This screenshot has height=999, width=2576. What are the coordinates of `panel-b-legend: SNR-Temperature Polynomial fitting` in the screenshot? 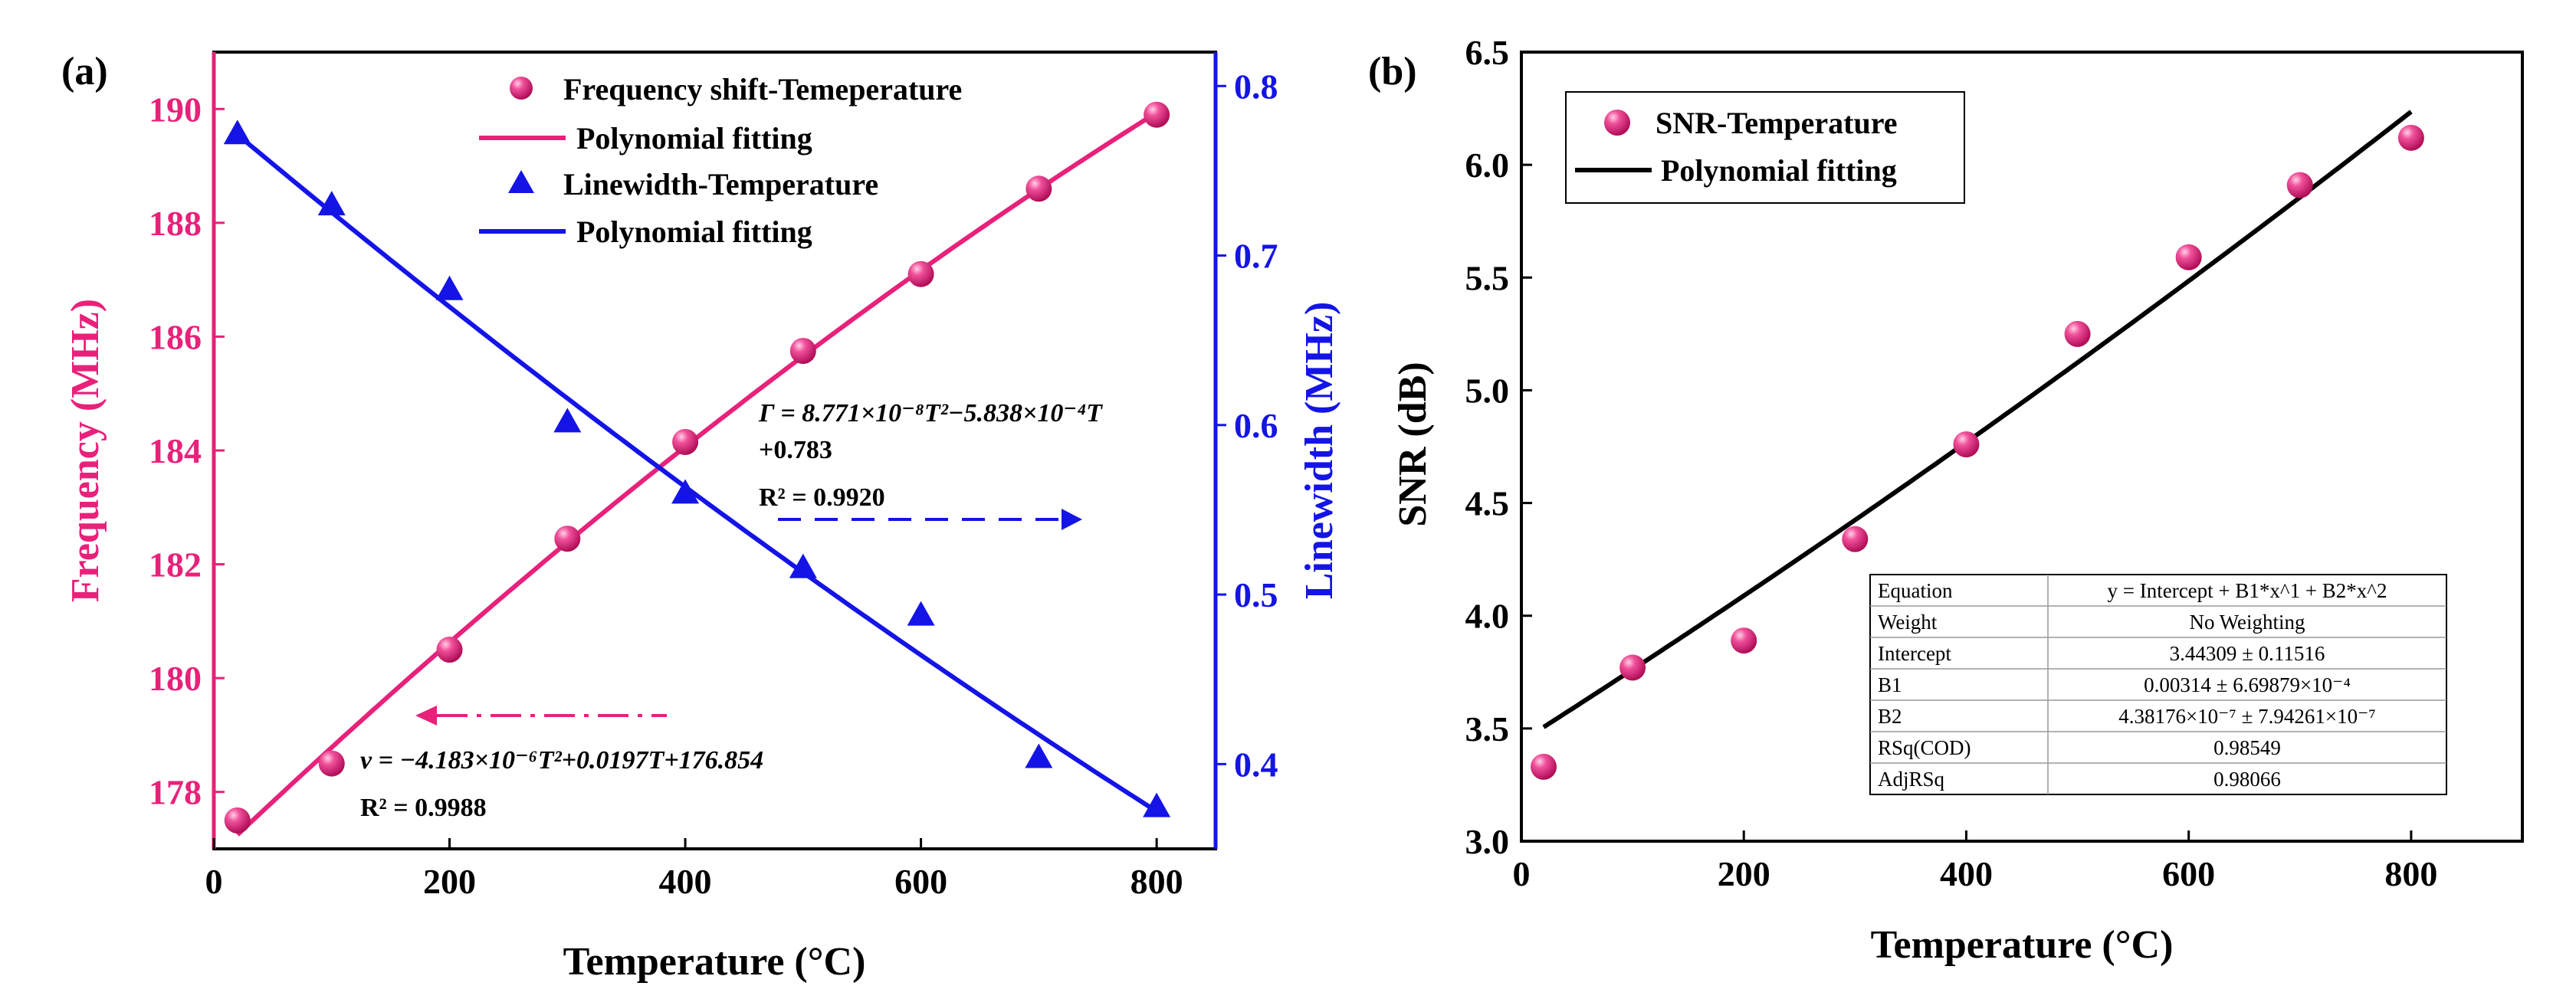 It's located at (1765, 147).